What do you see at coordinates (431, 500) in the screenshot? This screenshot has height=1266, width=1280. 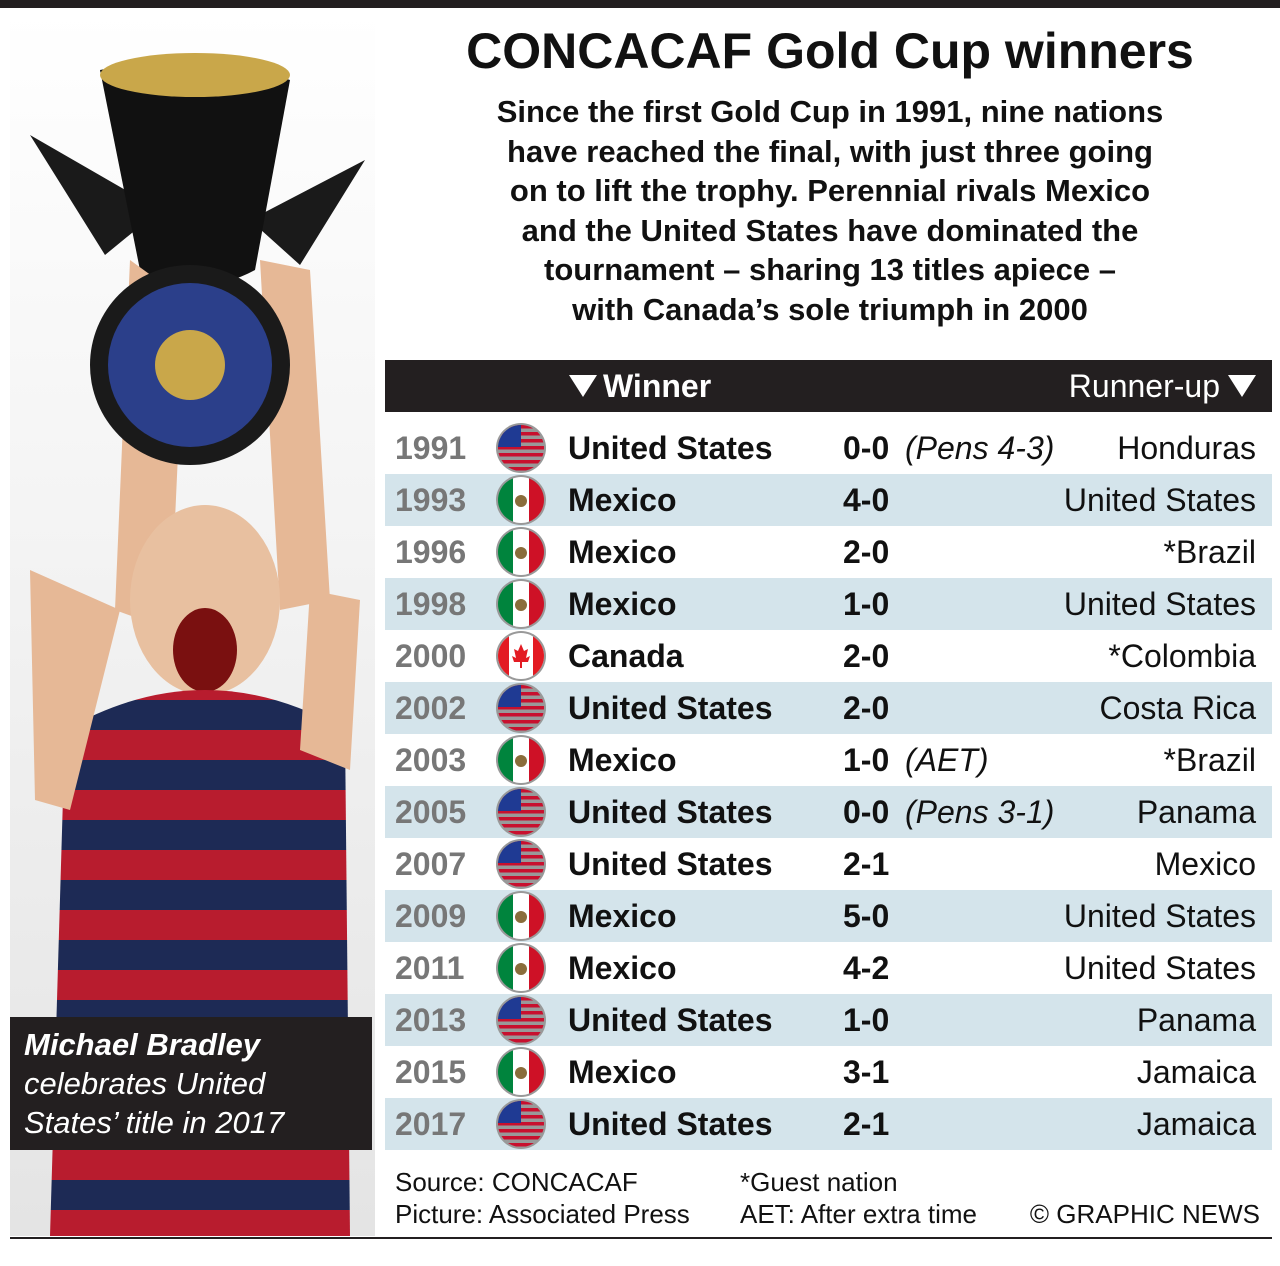 I see `year: 1993` at bounding box center [431, 500].